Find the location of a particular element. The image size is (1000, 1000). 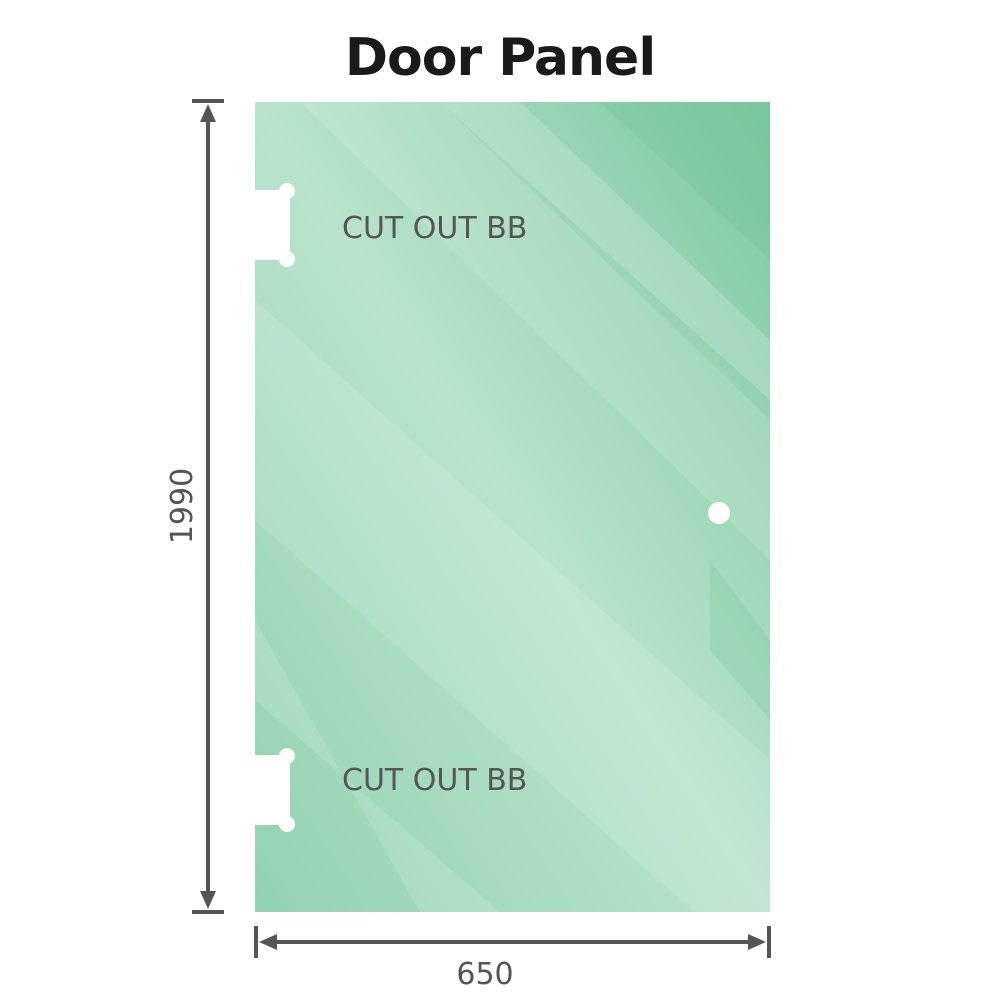

diagram-title: Door Panel is located at coordinates (500, 58).